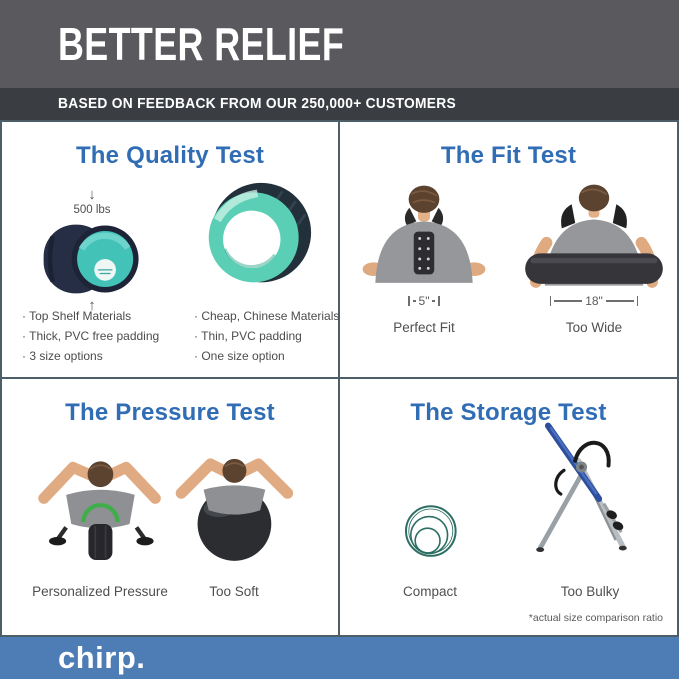  Describe the element at coordinates (234, 591) in the screenshot. I see `too-soft-label: Too Soft` at that location.